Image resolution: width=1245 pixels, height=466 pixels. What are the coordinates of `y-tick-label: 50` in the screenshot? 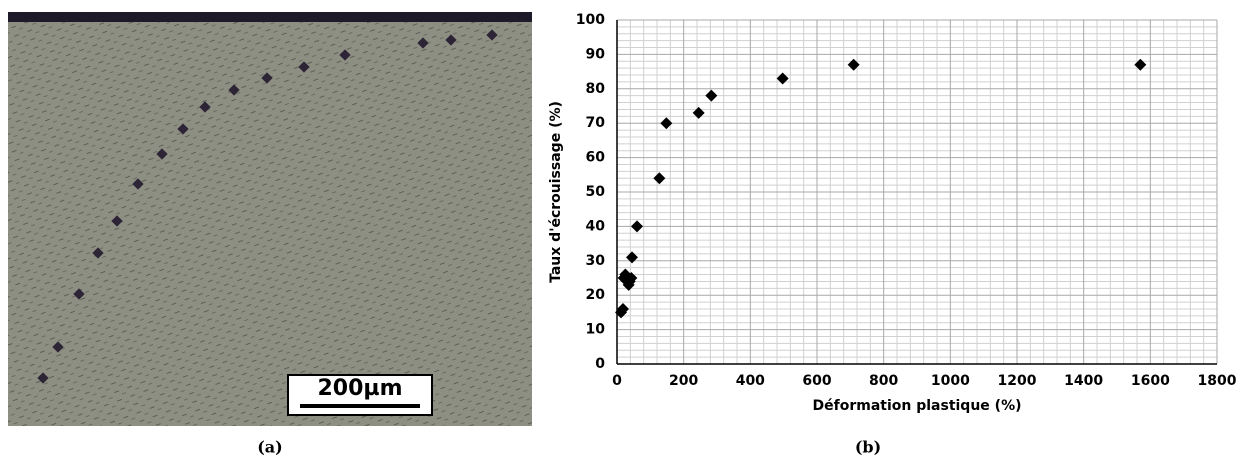 It's located at (596, 192).